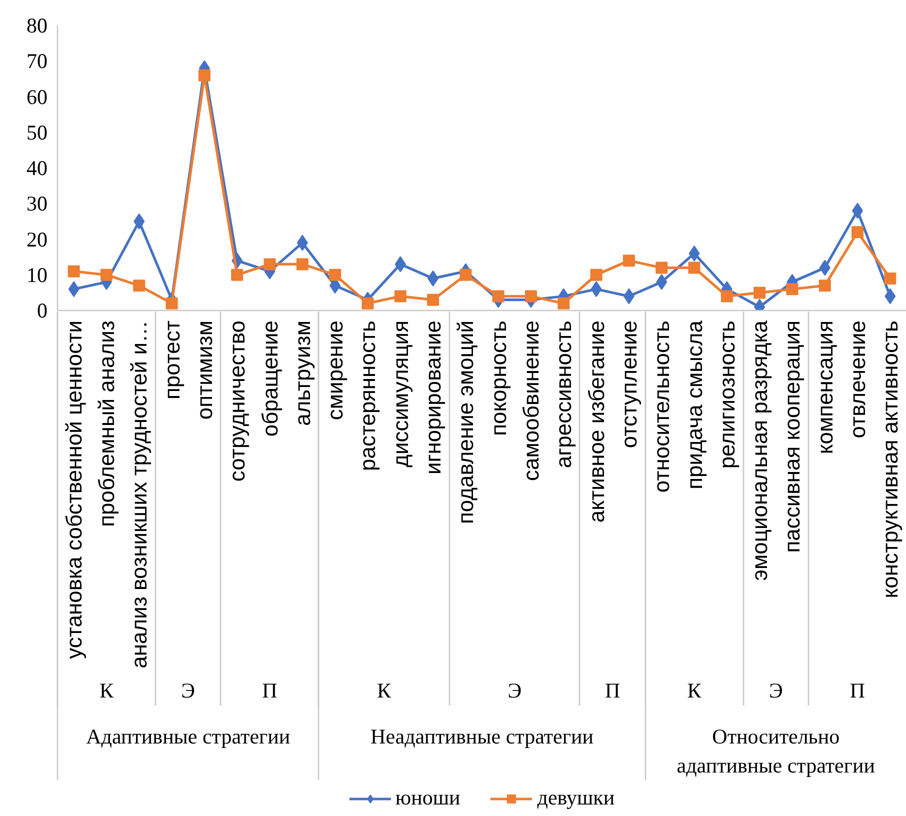 This screenshot has height=816, width=906. What do you see at coordinates (106, 423) in the screenshot?
I see `x-tick-label: проблемный анализ` at bounding box center [106, 423].